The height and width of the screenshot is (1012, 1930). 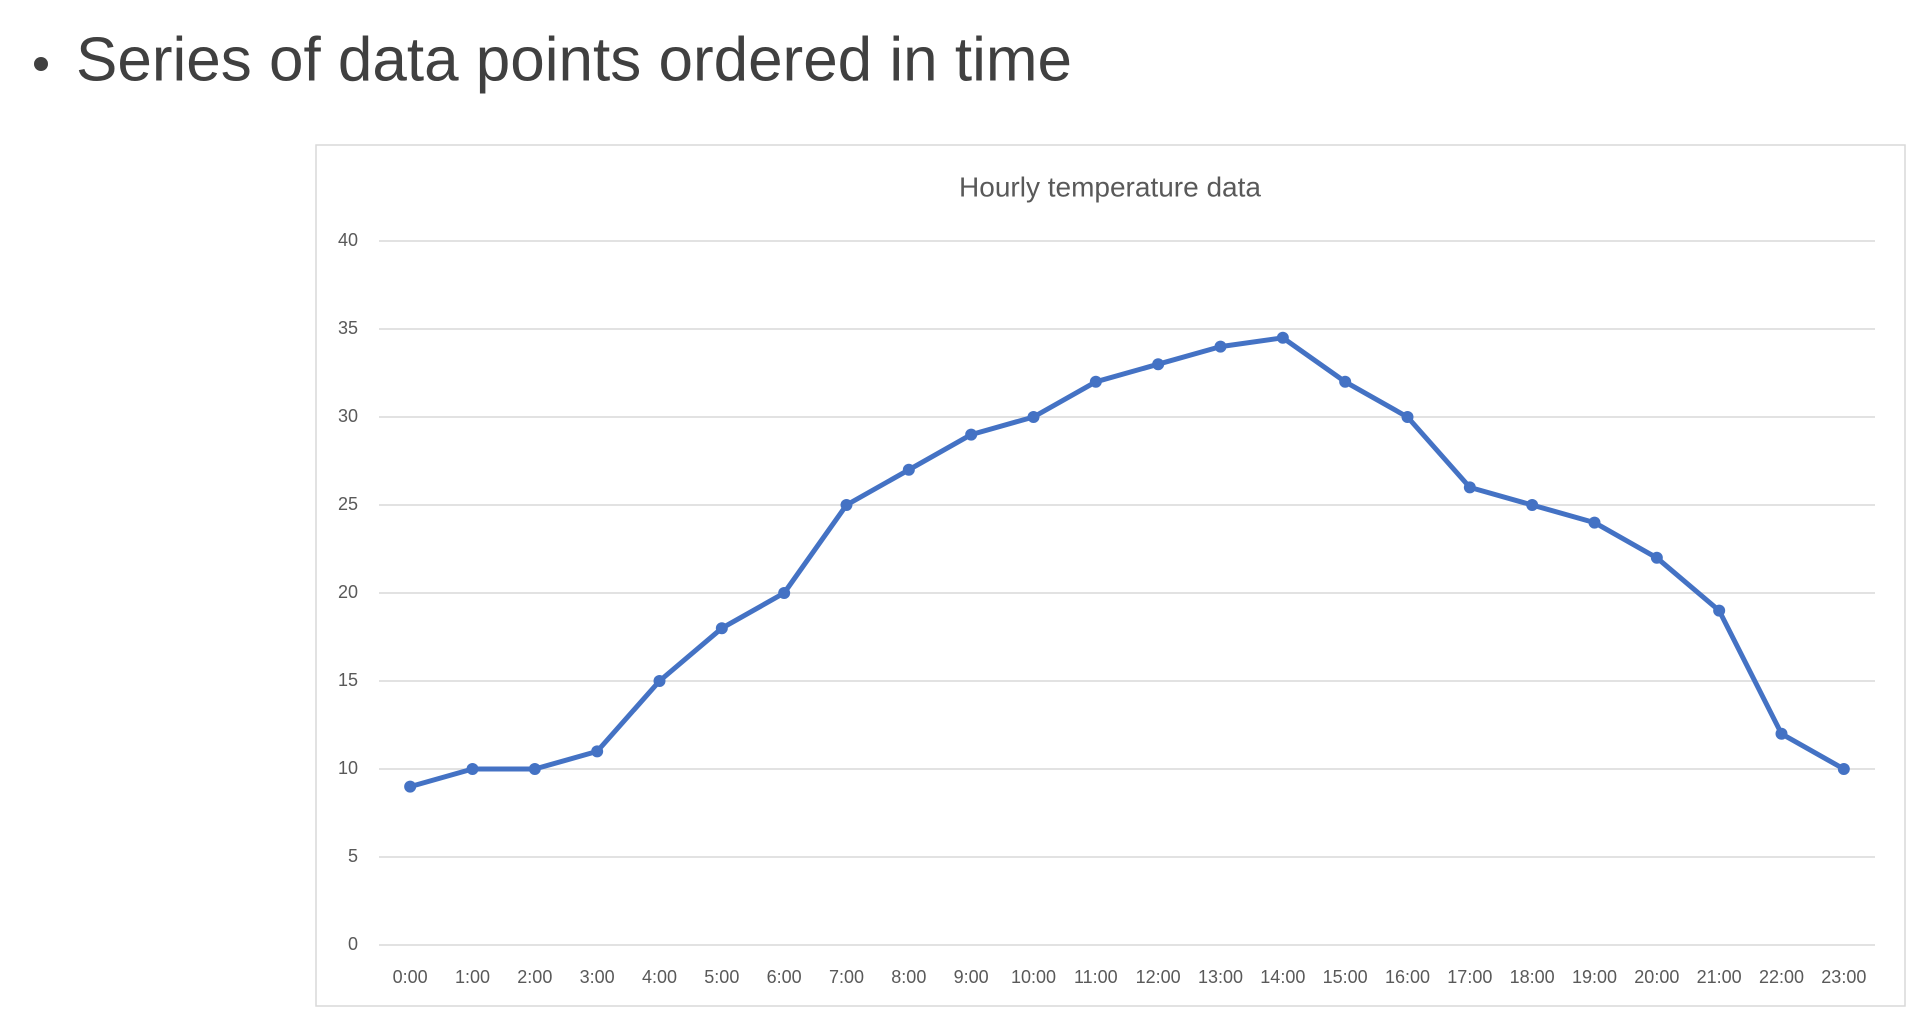 What do you see at coordinates (348, 240) in the screenshot?
I see `y-tick-label: 40` at bounding box center [348, 240].